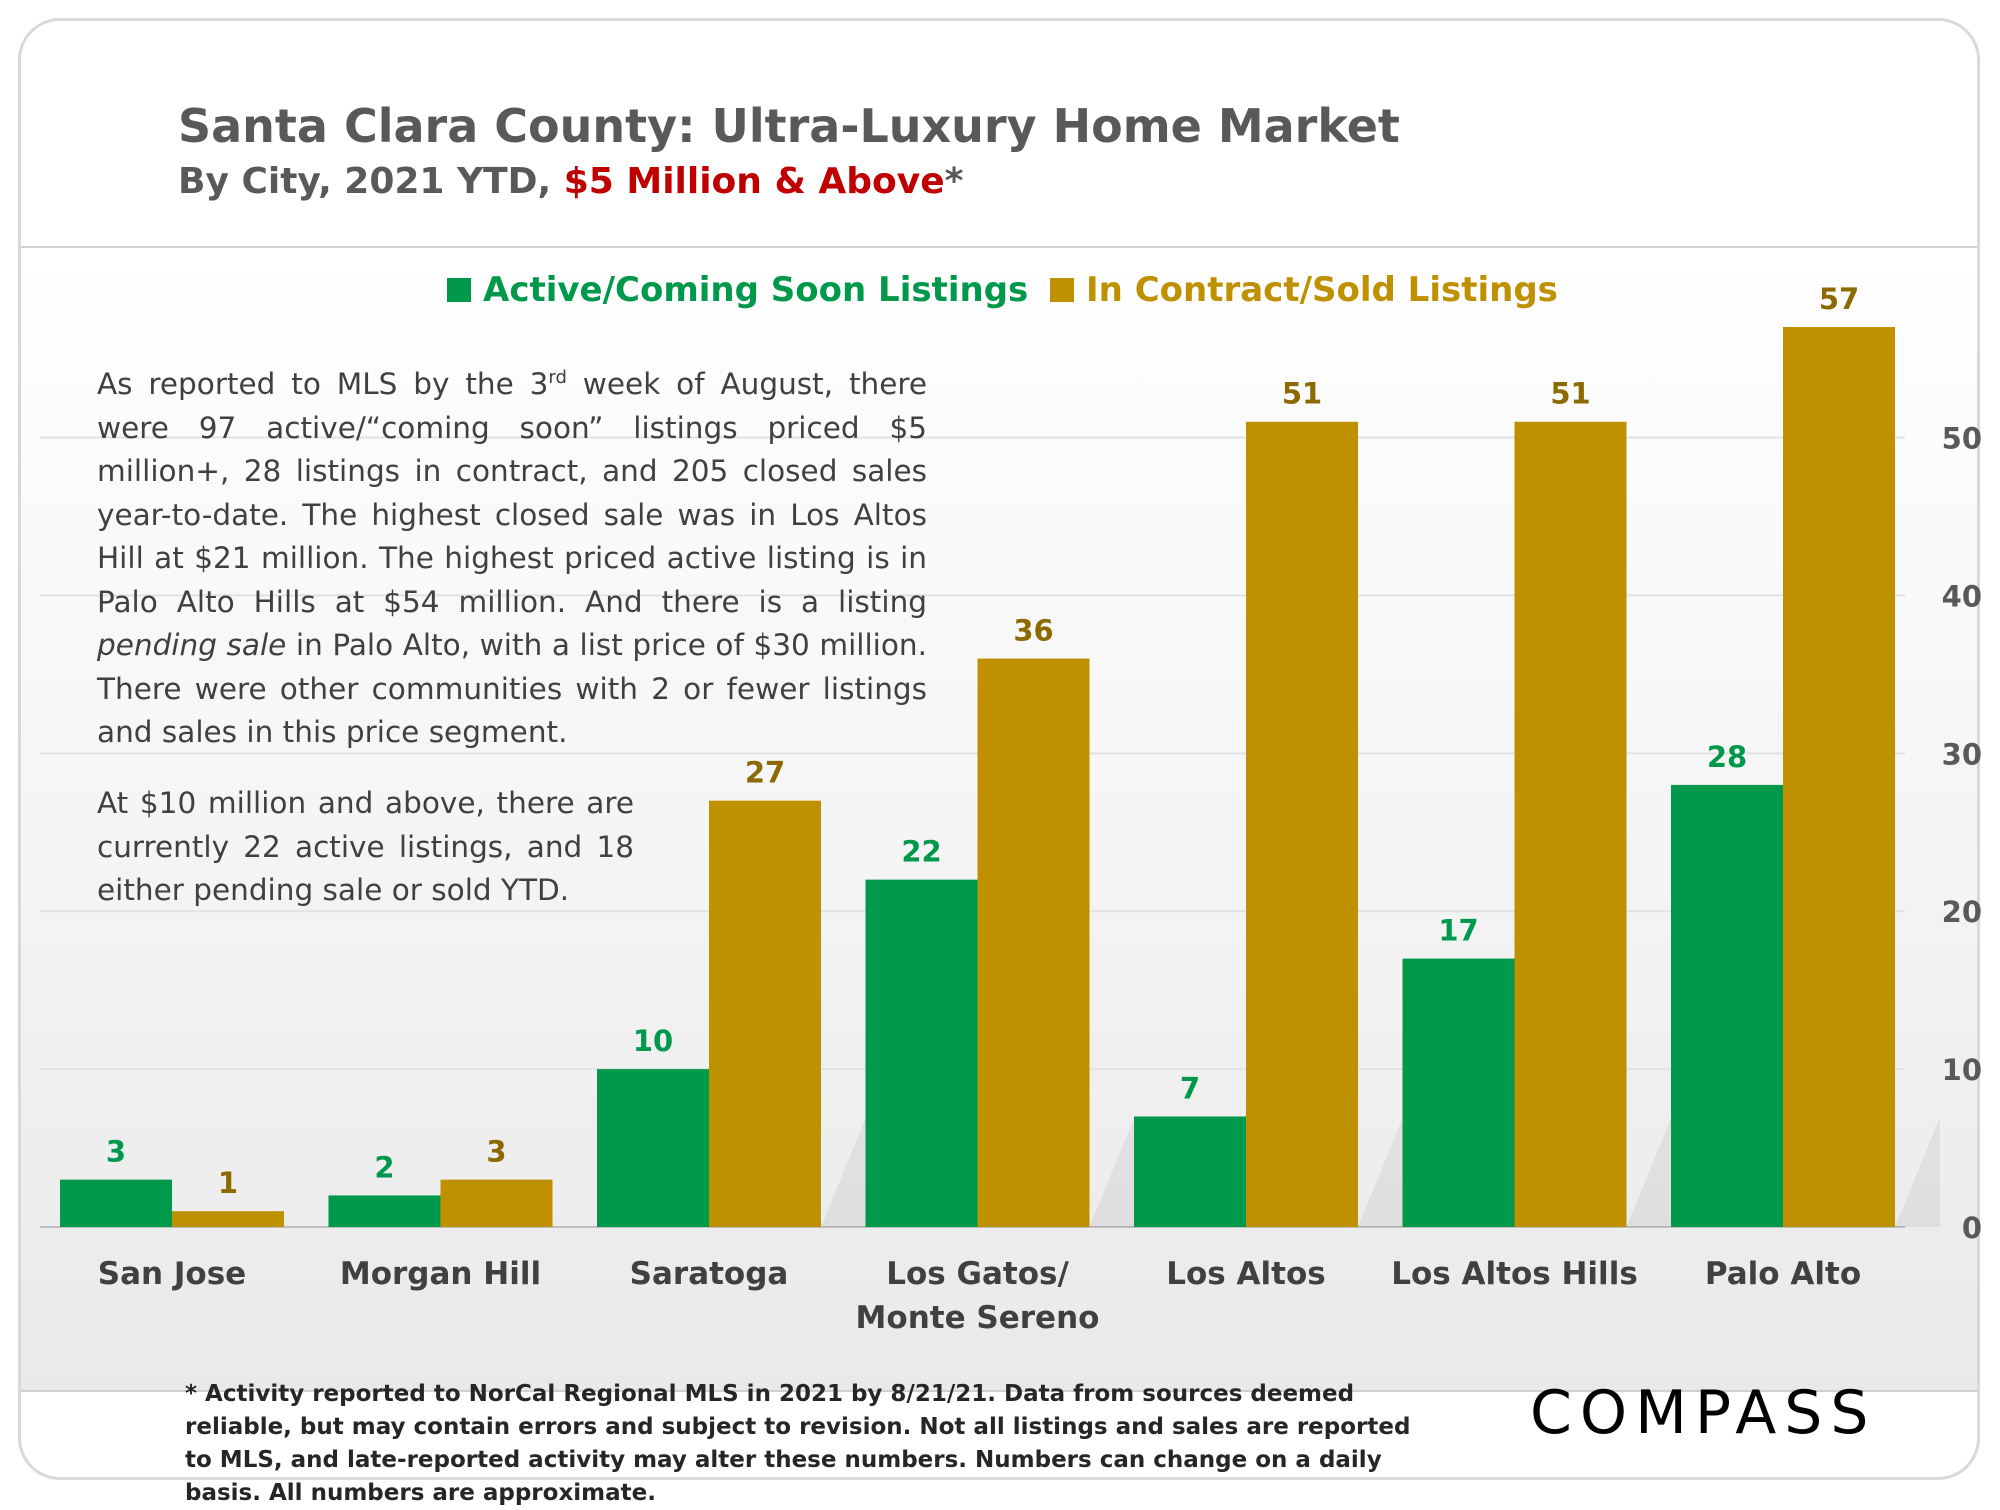 This screenshot has height=1510, width=2000. I want to click on annotation-text-a: As reported to MLS by the 3, so click(323, 384).